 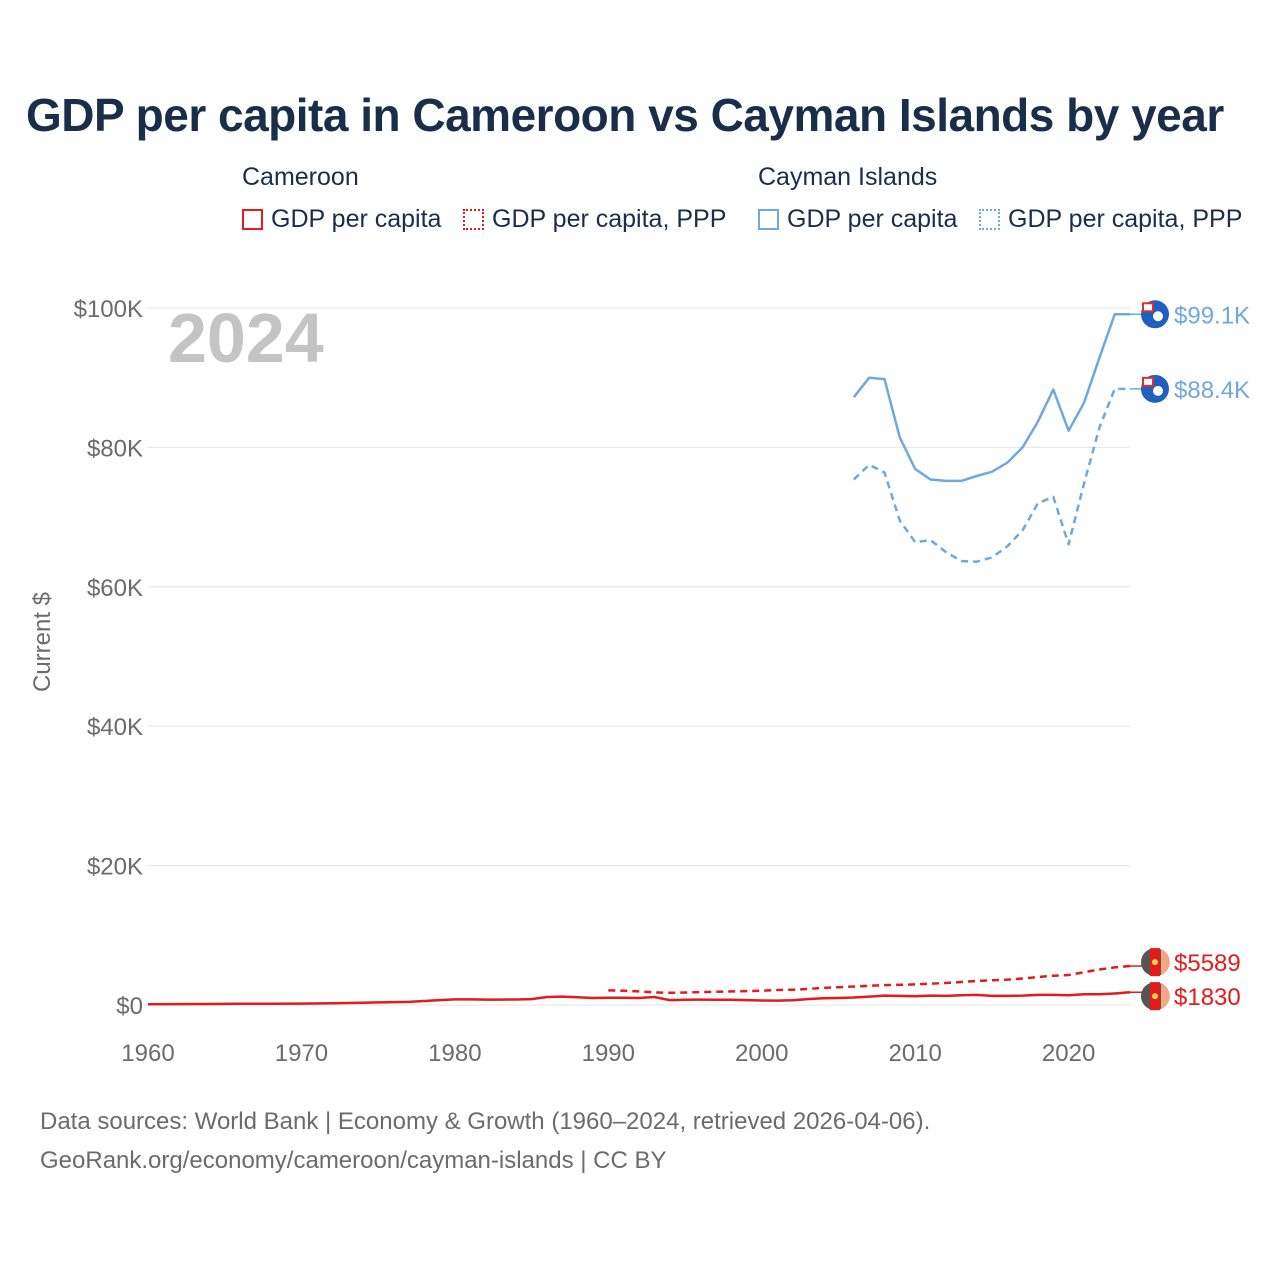 I want to click on x-tick-label: 2010, so click(x=914, y=1053).